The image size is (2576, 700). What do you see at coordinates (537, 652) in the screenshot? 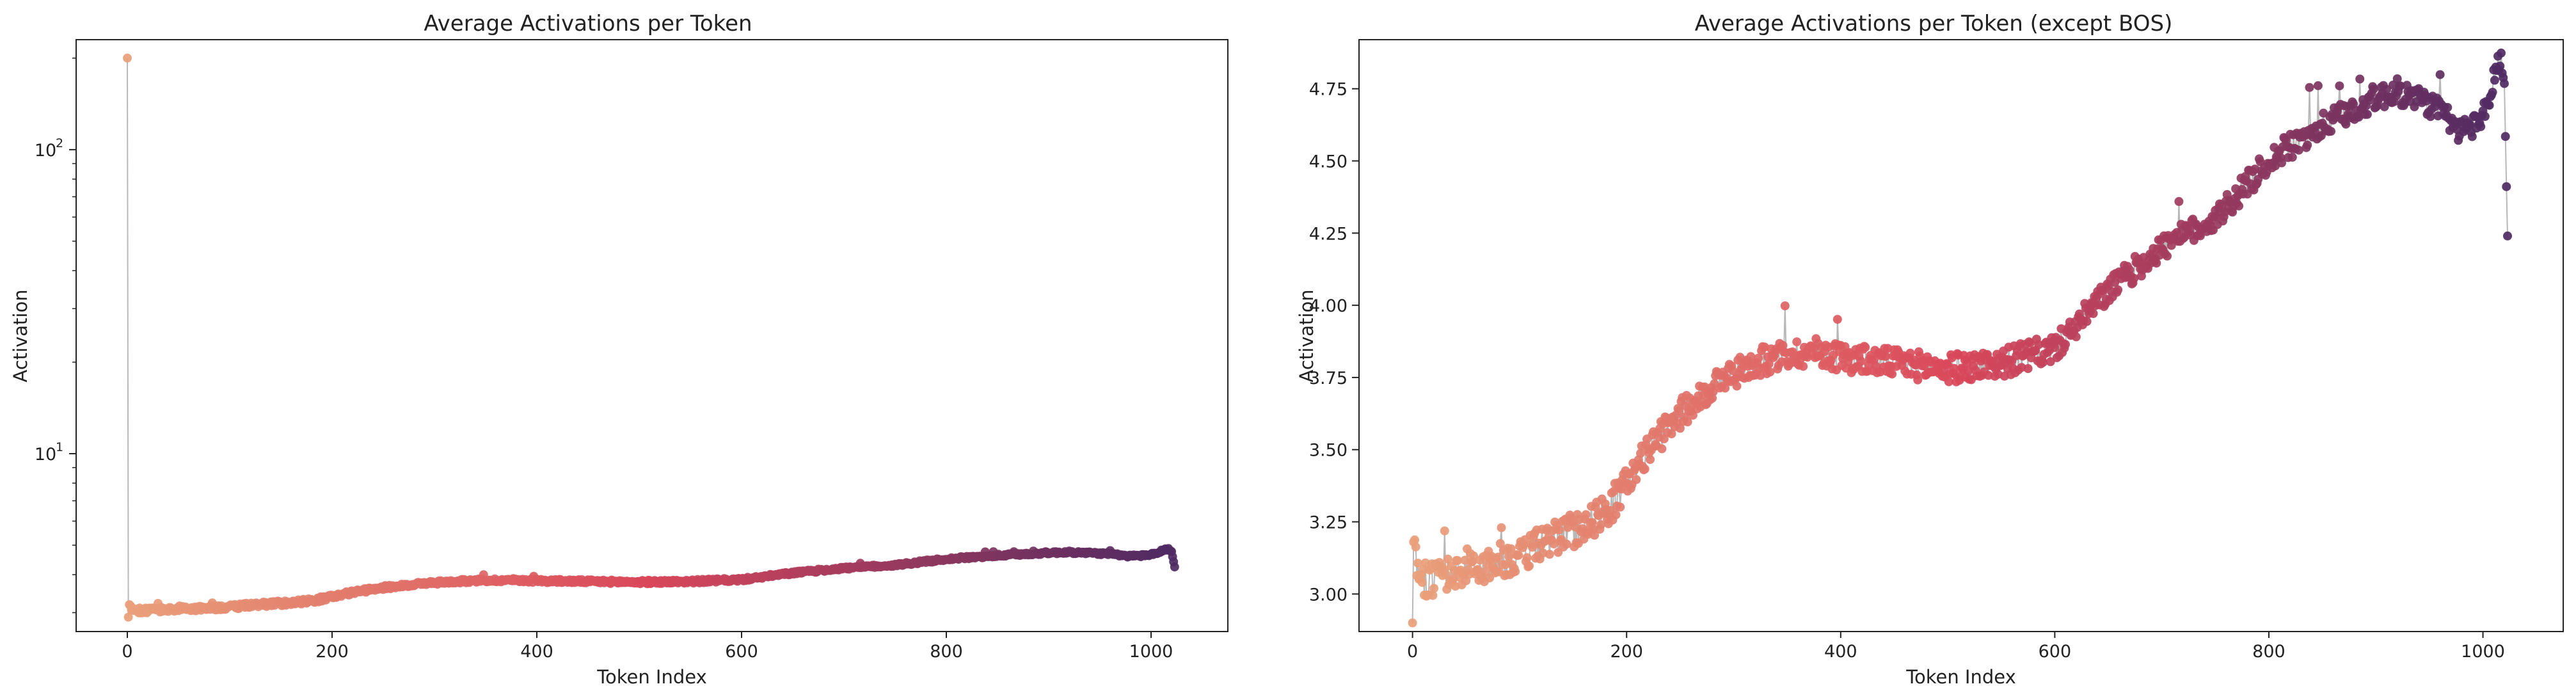
I see `x-tick-label: 400` at bounding box center [537, 652].